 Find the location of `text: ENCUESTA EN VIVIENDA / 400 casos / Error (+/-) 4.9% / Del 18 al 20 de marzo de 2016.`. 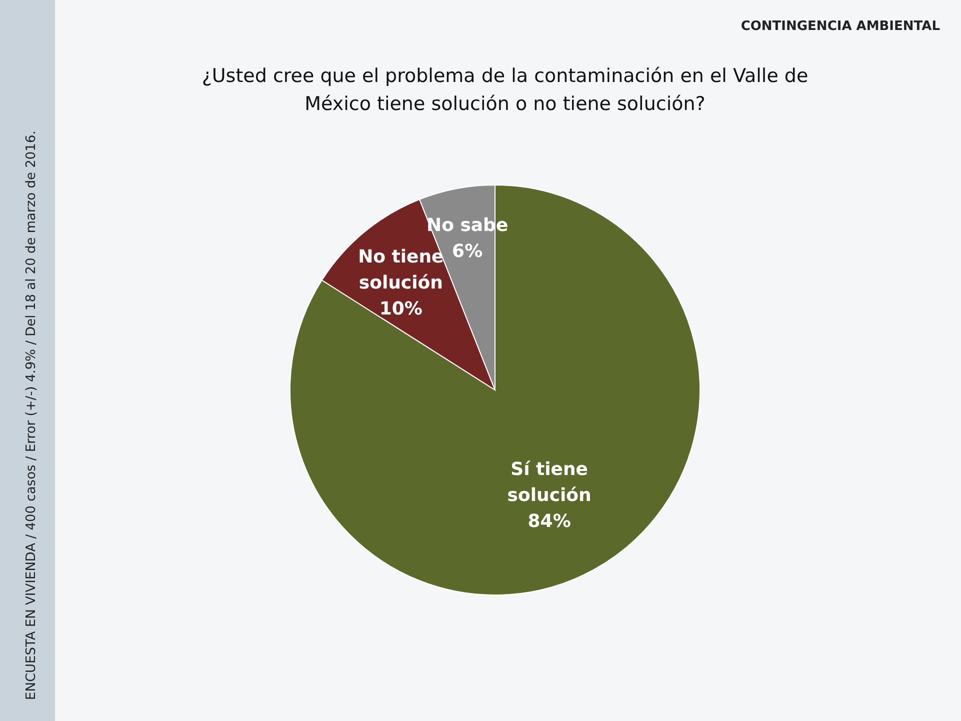

text: ENCUESTA EN VIVIENDA / 400 casos / Error (+/-) 4.9% / Del 18 al 20 de marzo de 2016. is located at coordinates (31, 415).